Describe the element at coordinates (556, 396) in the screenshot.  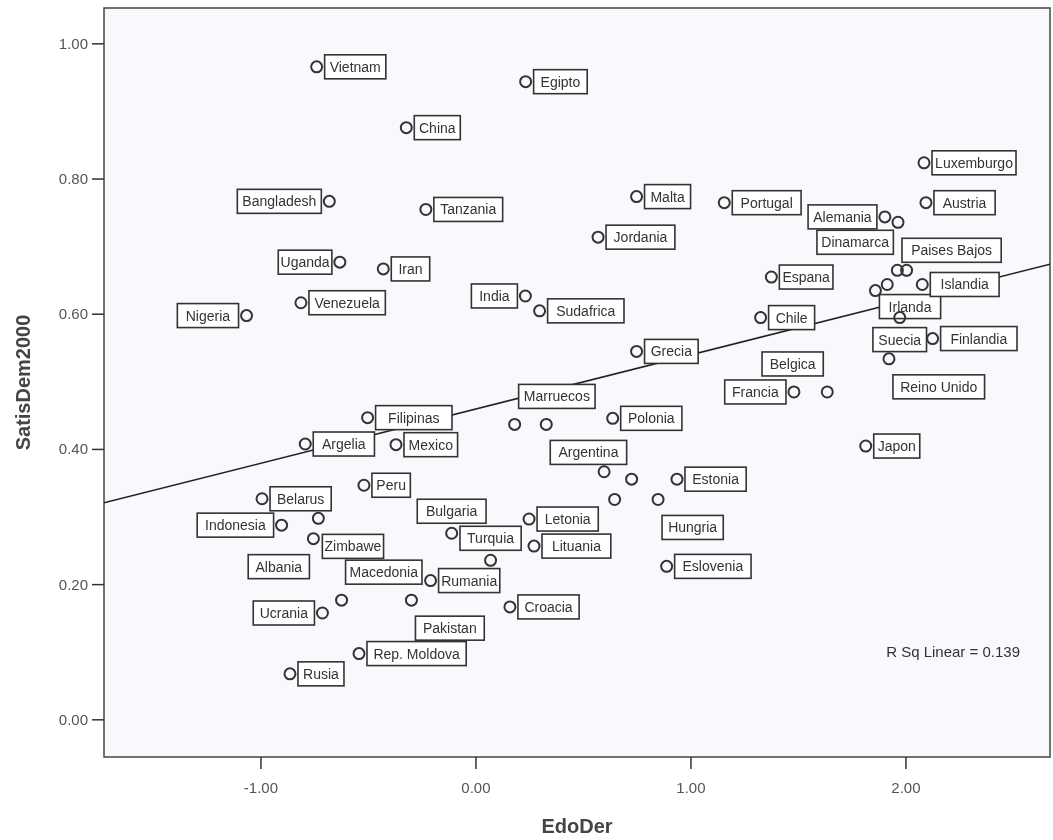
I see `annotation: Marruecos` at that location.